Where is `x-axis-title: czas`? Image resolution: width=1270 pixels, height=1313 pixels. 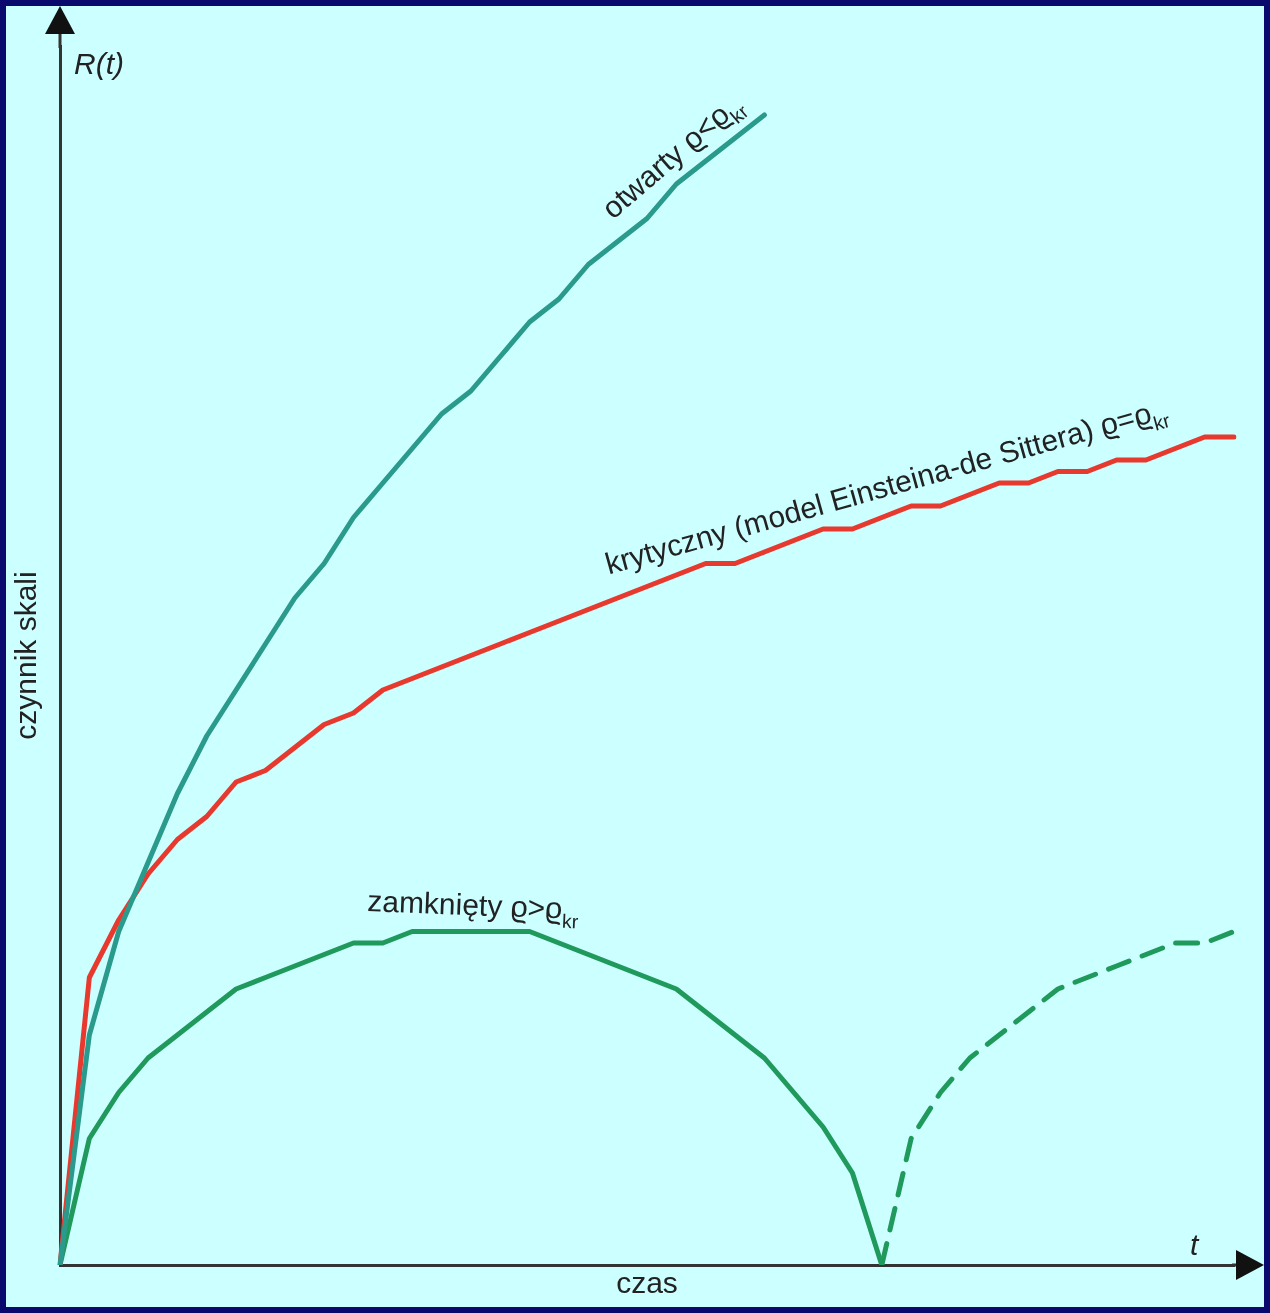 x-axis-title: czas is located at coordinates (647, 1283).